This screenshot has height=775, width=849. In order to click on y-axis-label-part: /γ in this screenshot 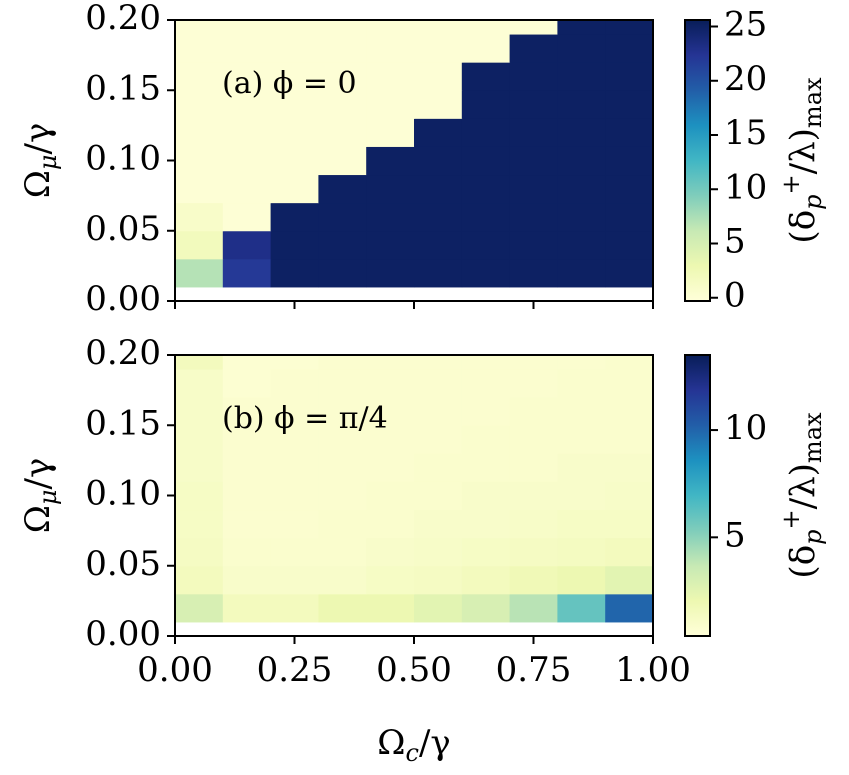, I will do `click(38, 139)`.